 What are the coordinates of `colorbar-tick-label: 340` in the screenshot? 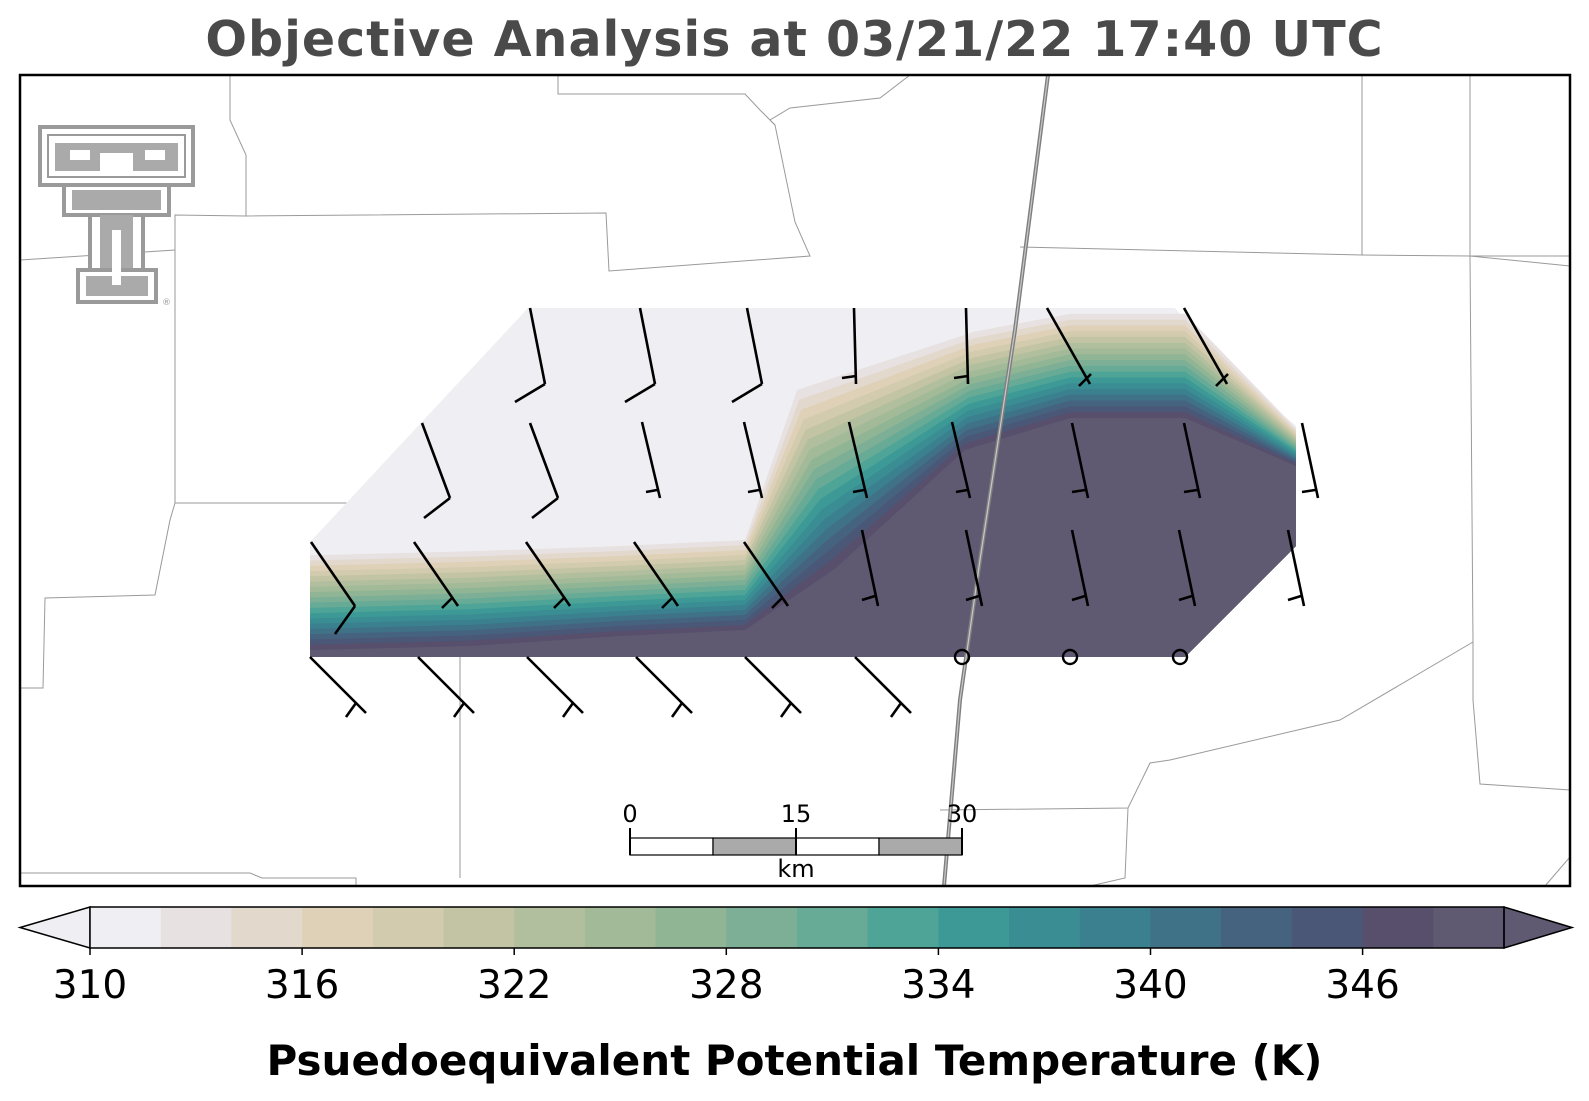 It's located at (1150, 985).